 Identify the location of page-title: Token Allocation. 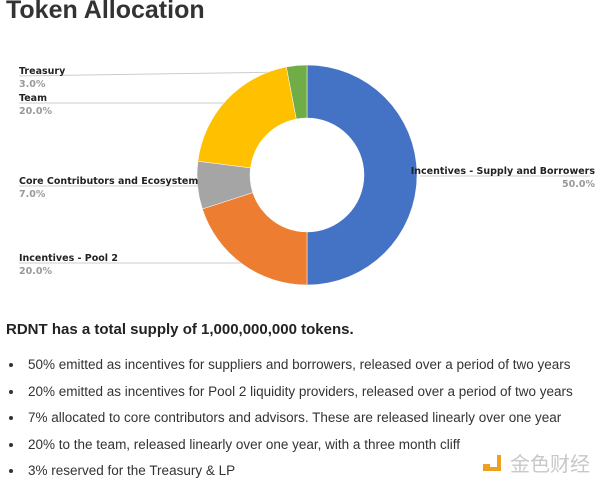
(105, 12).